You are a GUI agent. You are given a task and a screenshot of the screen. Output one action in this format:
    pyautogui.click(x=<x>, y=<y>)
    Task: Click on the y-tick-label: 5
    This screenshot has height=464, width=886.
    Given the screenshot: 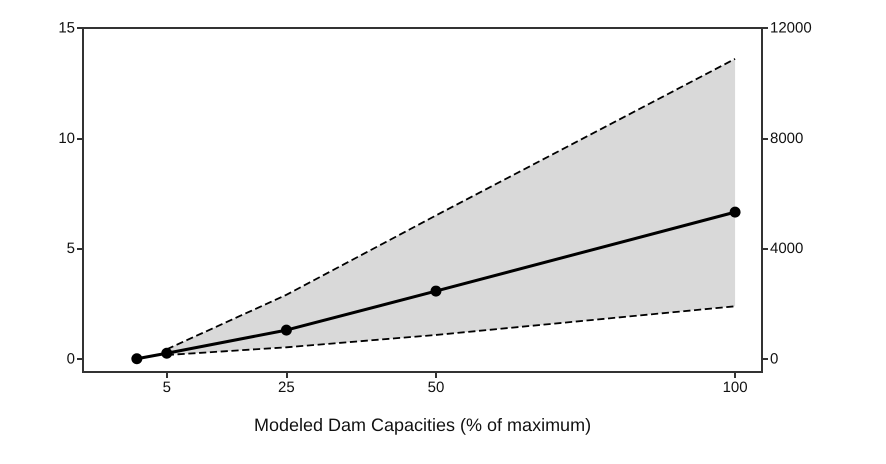 What is the action you would take?
    pyautogui.click(x=70, y=249)
    